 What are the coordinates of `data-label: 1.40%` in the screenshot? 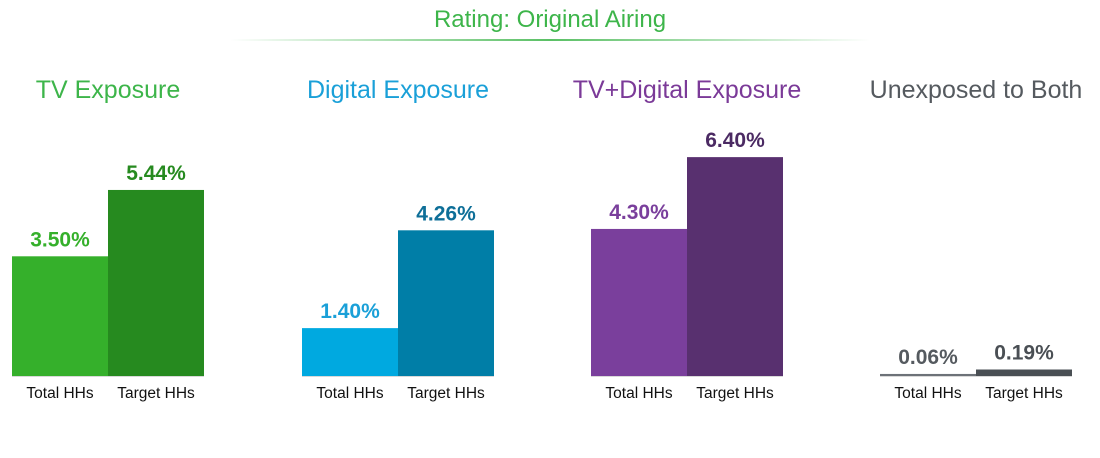 It's located at (350, 311).